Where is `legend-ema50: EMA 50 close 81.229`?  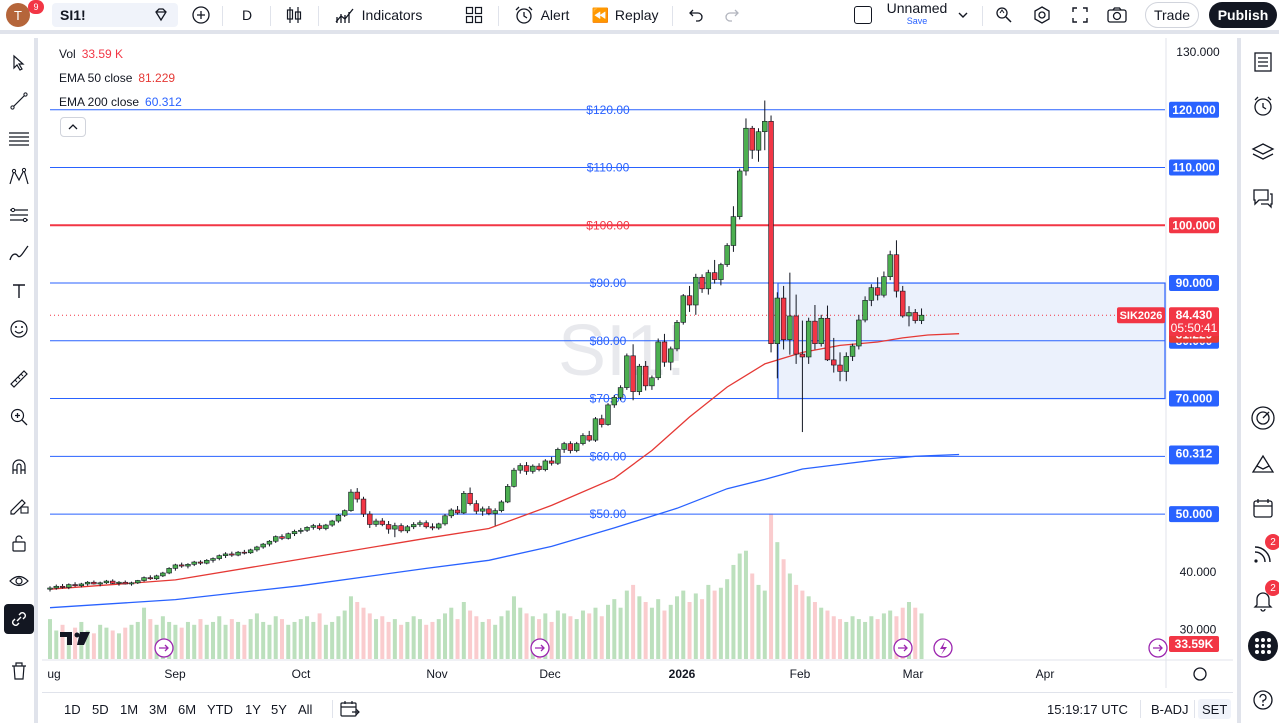
legend-ema50: EMA 50 close 81.229 is located at coordinates (117, 78).